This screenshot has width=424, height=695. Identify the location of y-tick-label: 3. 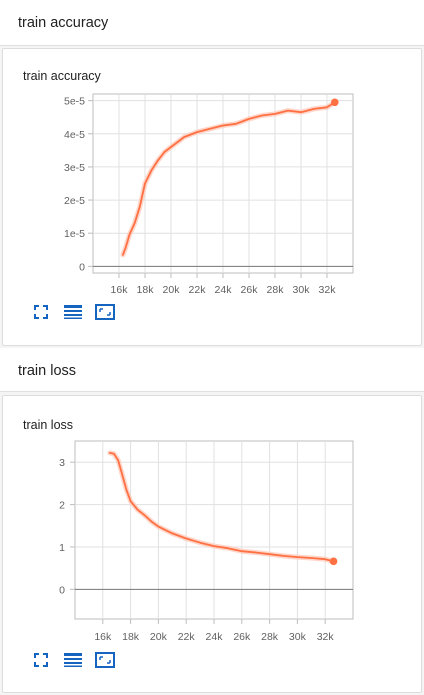
(62, 463).